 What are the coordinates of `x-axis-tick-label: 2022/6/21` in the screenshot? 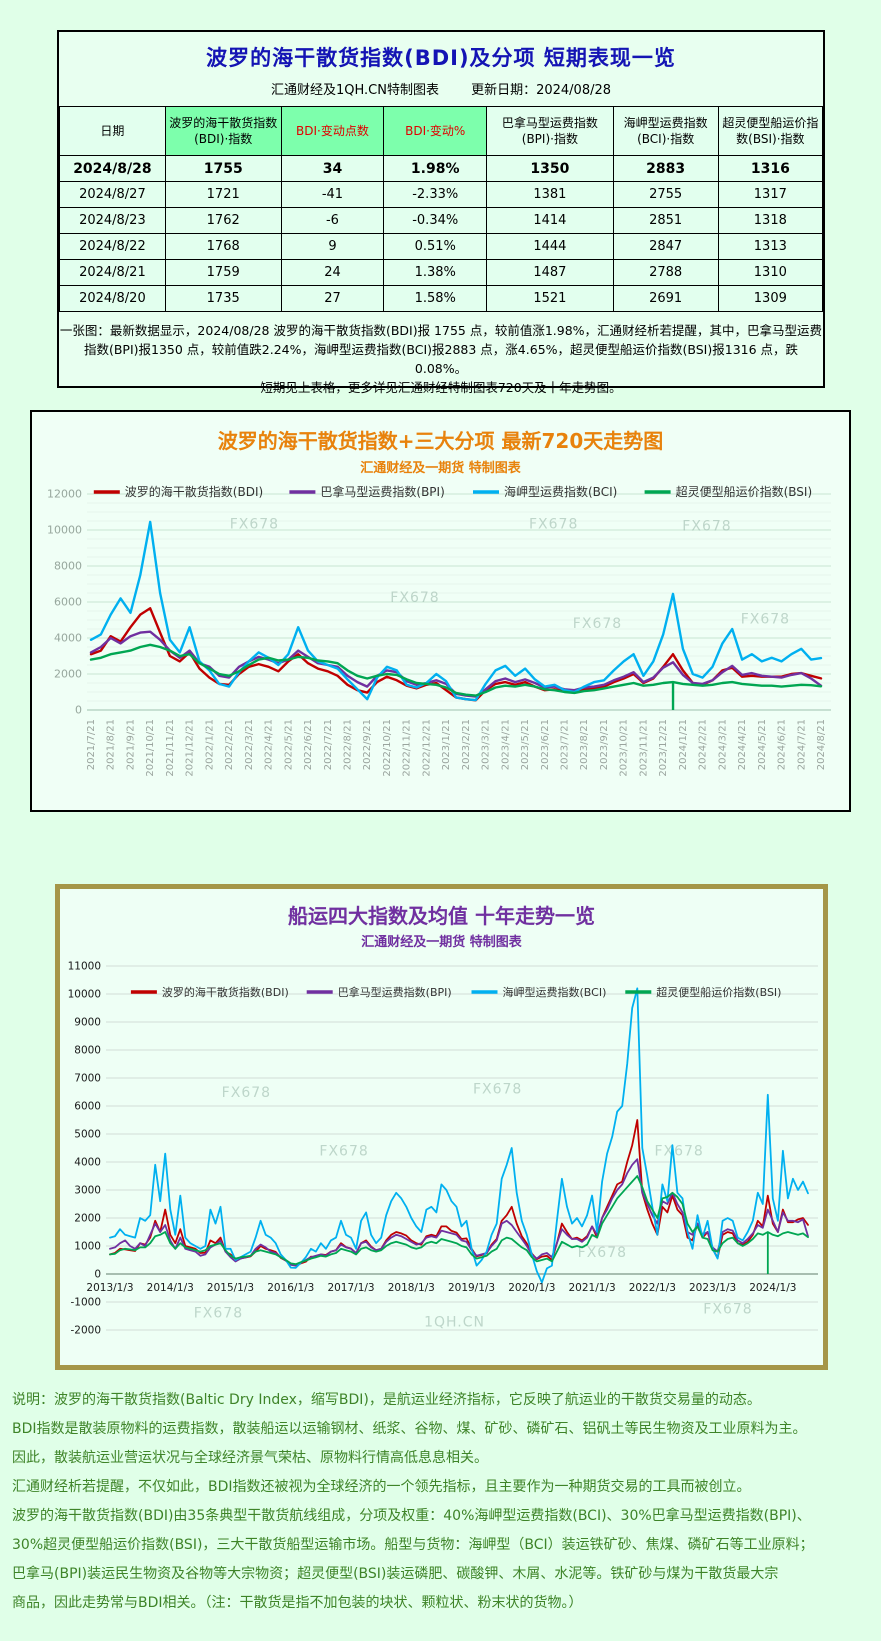 It's located at (308, 744).